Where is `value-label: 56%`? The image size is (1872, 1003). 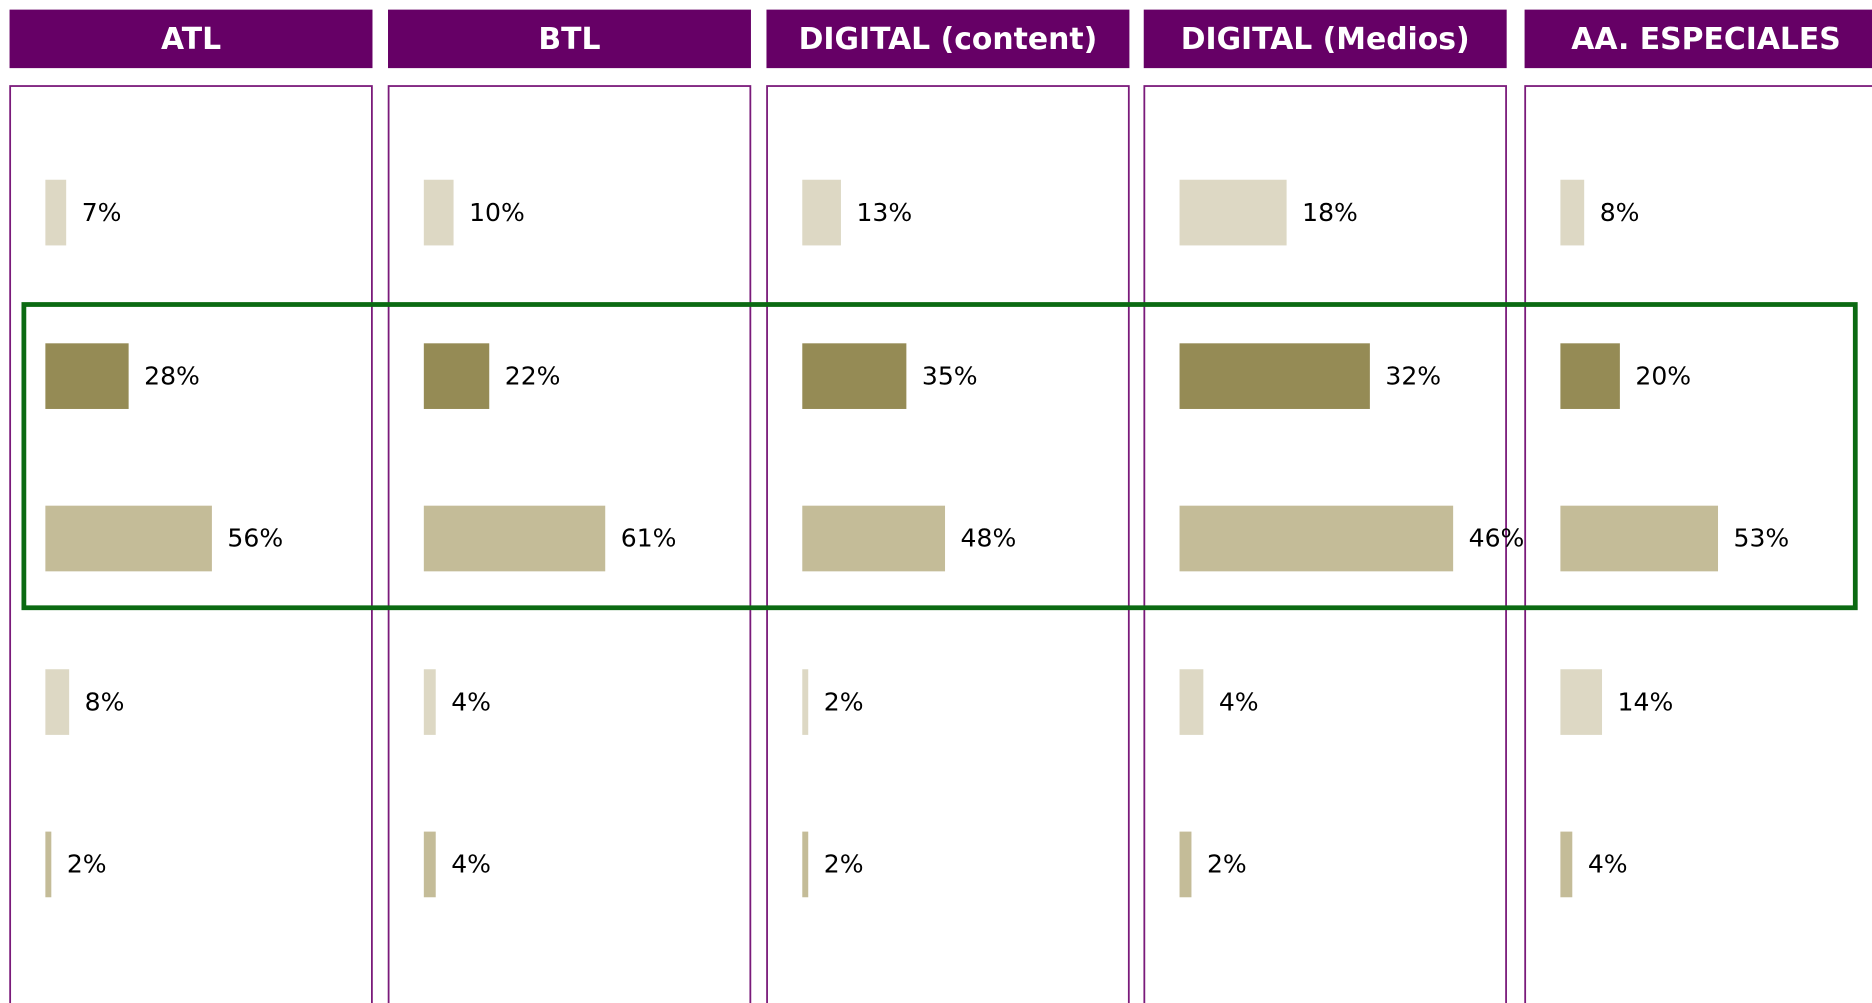
value-label: 56% is located at coordinates (255, 538).